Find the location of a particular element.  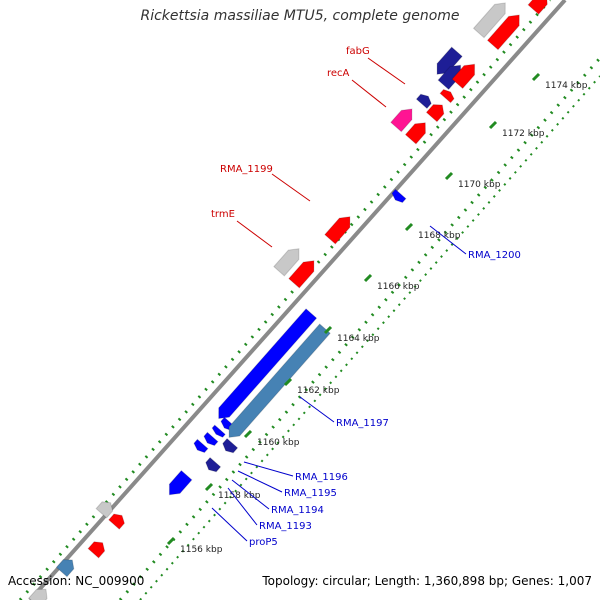

gene-label-RMA_1199: RMA_1199 is located at coordinates (246, 169).